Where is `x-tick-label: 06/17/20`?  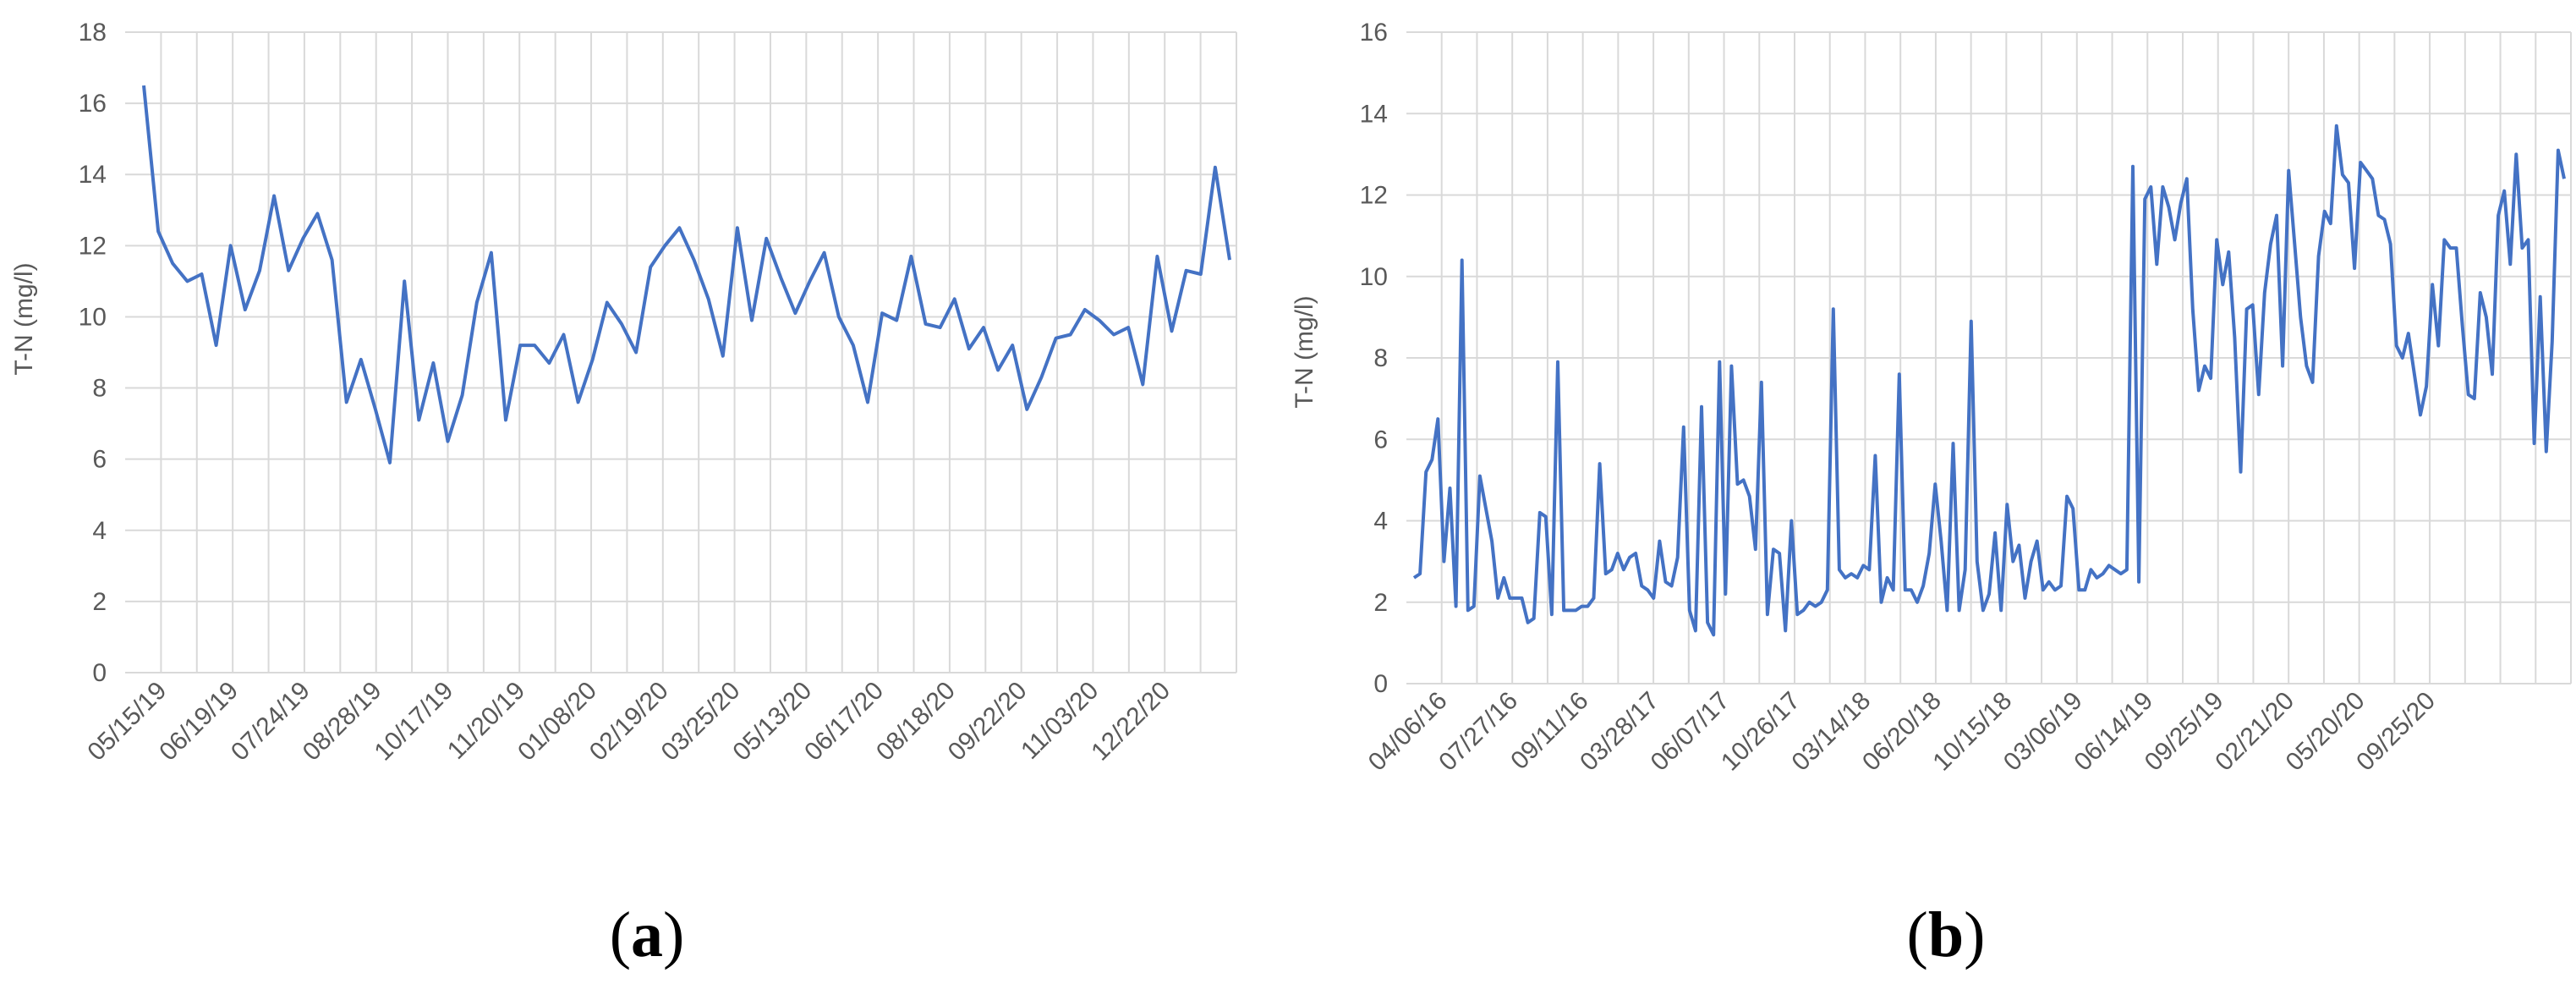 x-tick-label: 06/17/20 is located at coordinates (844, 722).